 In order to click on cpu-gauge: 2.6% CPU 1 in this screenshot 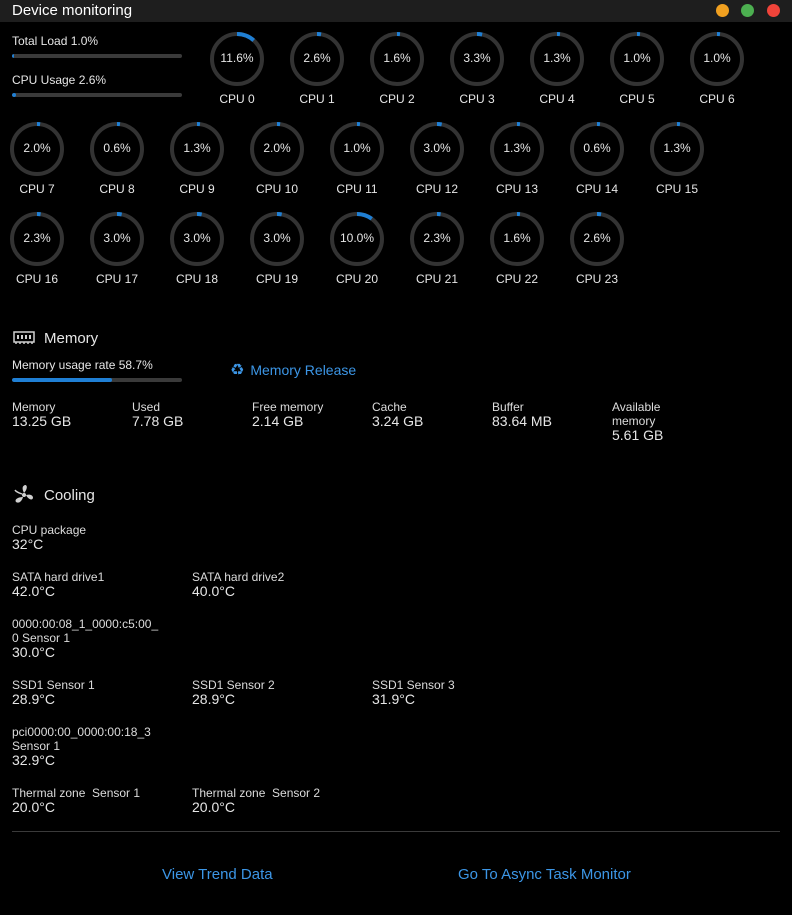, I will do `click(317, 71)`.